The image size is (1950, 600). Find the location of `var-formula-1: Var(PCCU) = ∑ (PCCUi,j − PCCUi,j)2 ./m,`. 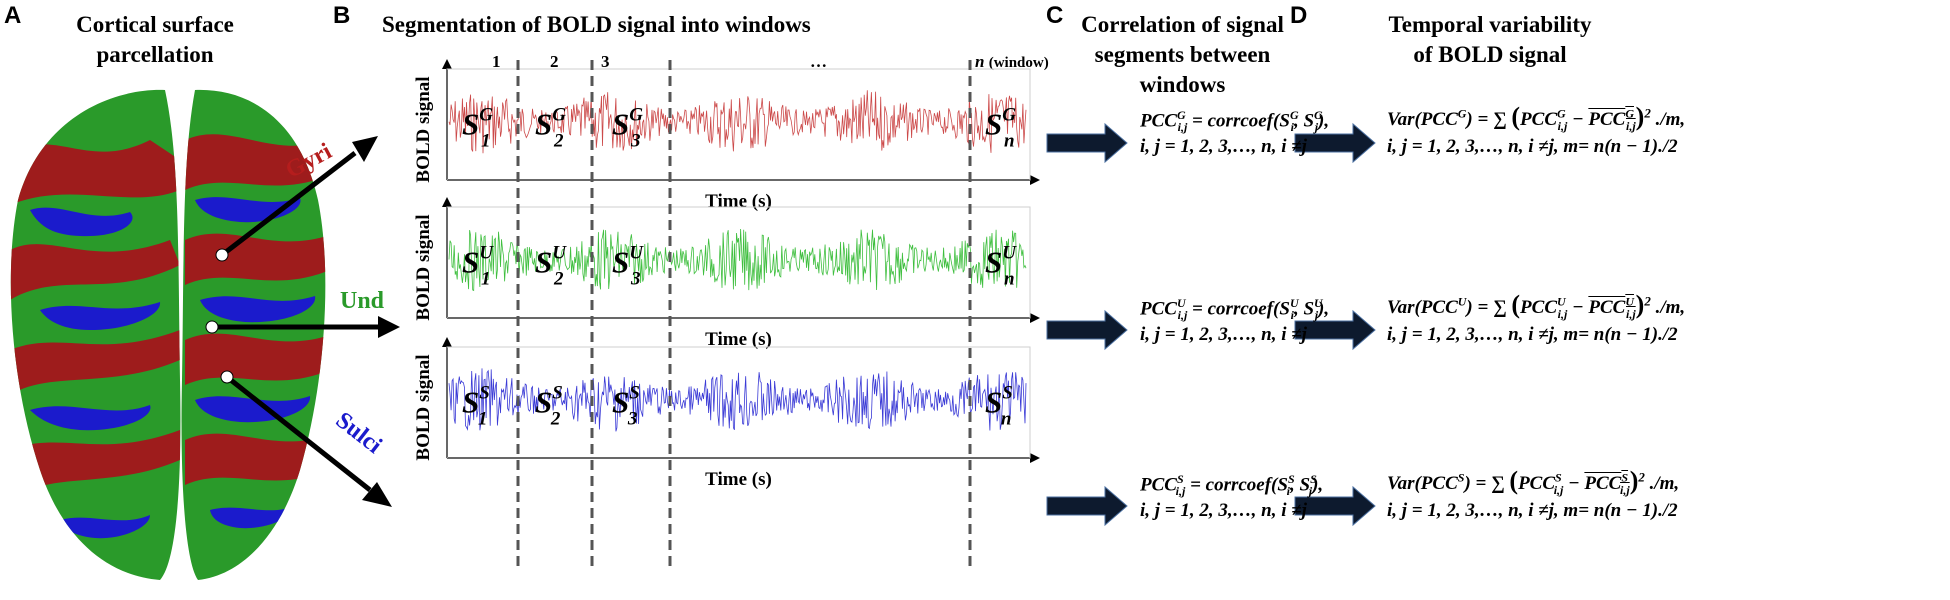

var-formula-1: Var(PCCU) = ∑ (PCCUi,j − PCCUi,j)2 ./m, is located at coordinates (1536, 305).